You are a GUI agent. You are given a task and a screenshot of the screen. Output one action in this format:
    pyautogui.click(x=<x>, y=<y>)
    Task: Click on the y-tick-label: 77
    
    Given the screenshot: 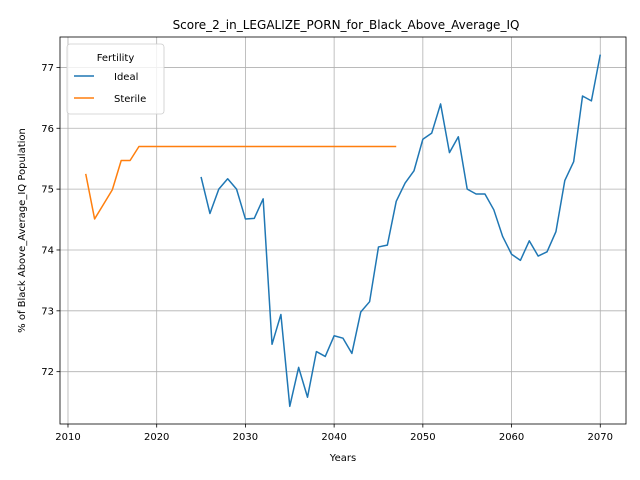 What is the action you would take?
    pyautogui.click(x=47, y=68)
    